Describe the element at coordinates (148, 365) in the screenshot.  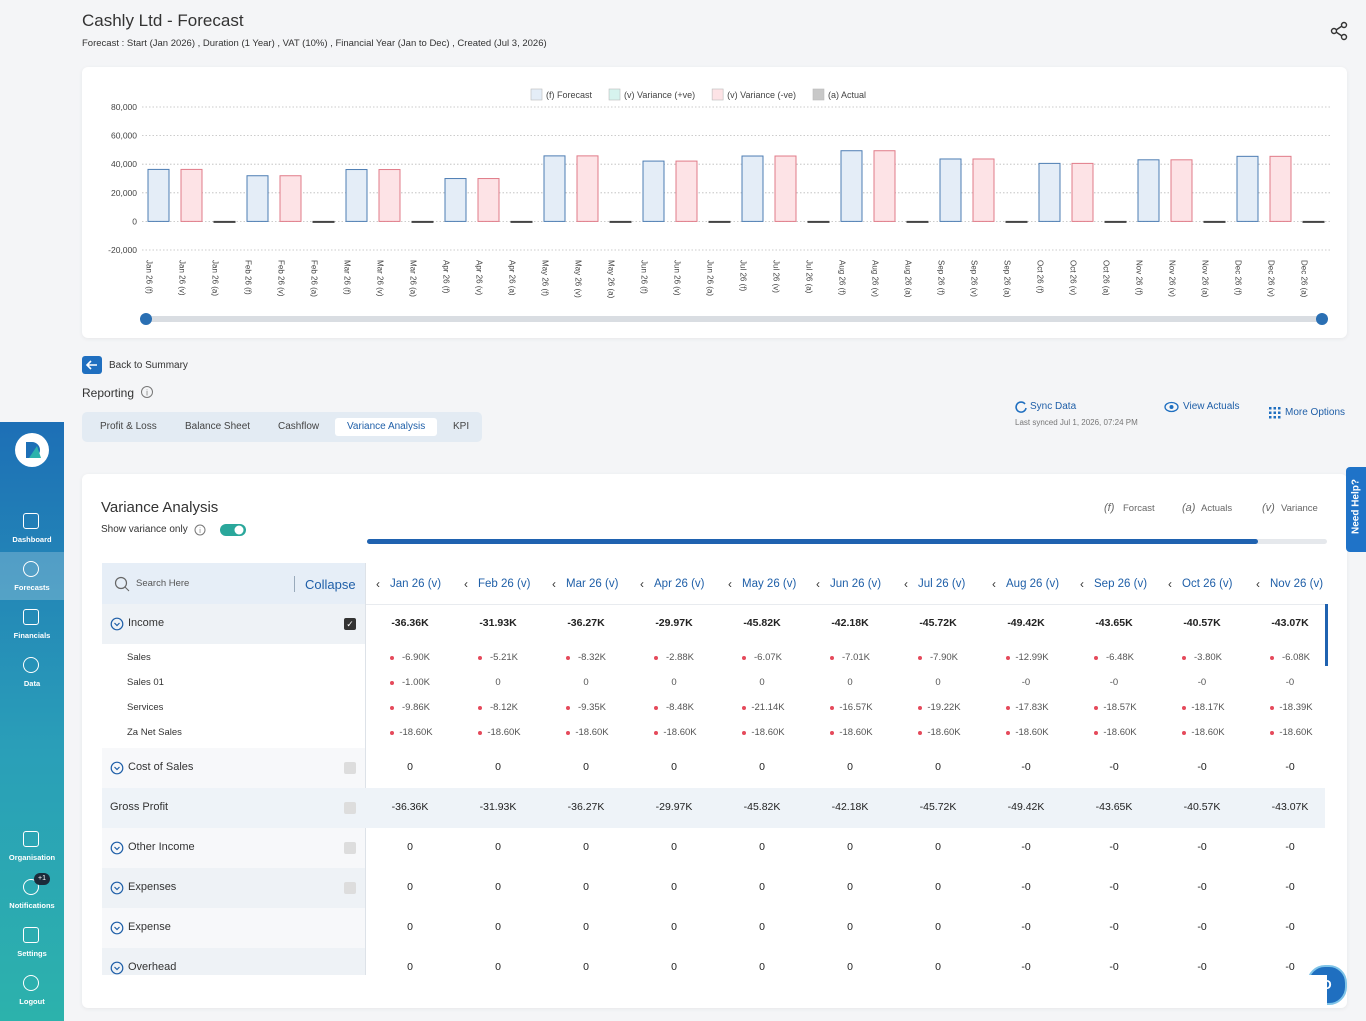
I see `back-link: Back to Summary` at that location.